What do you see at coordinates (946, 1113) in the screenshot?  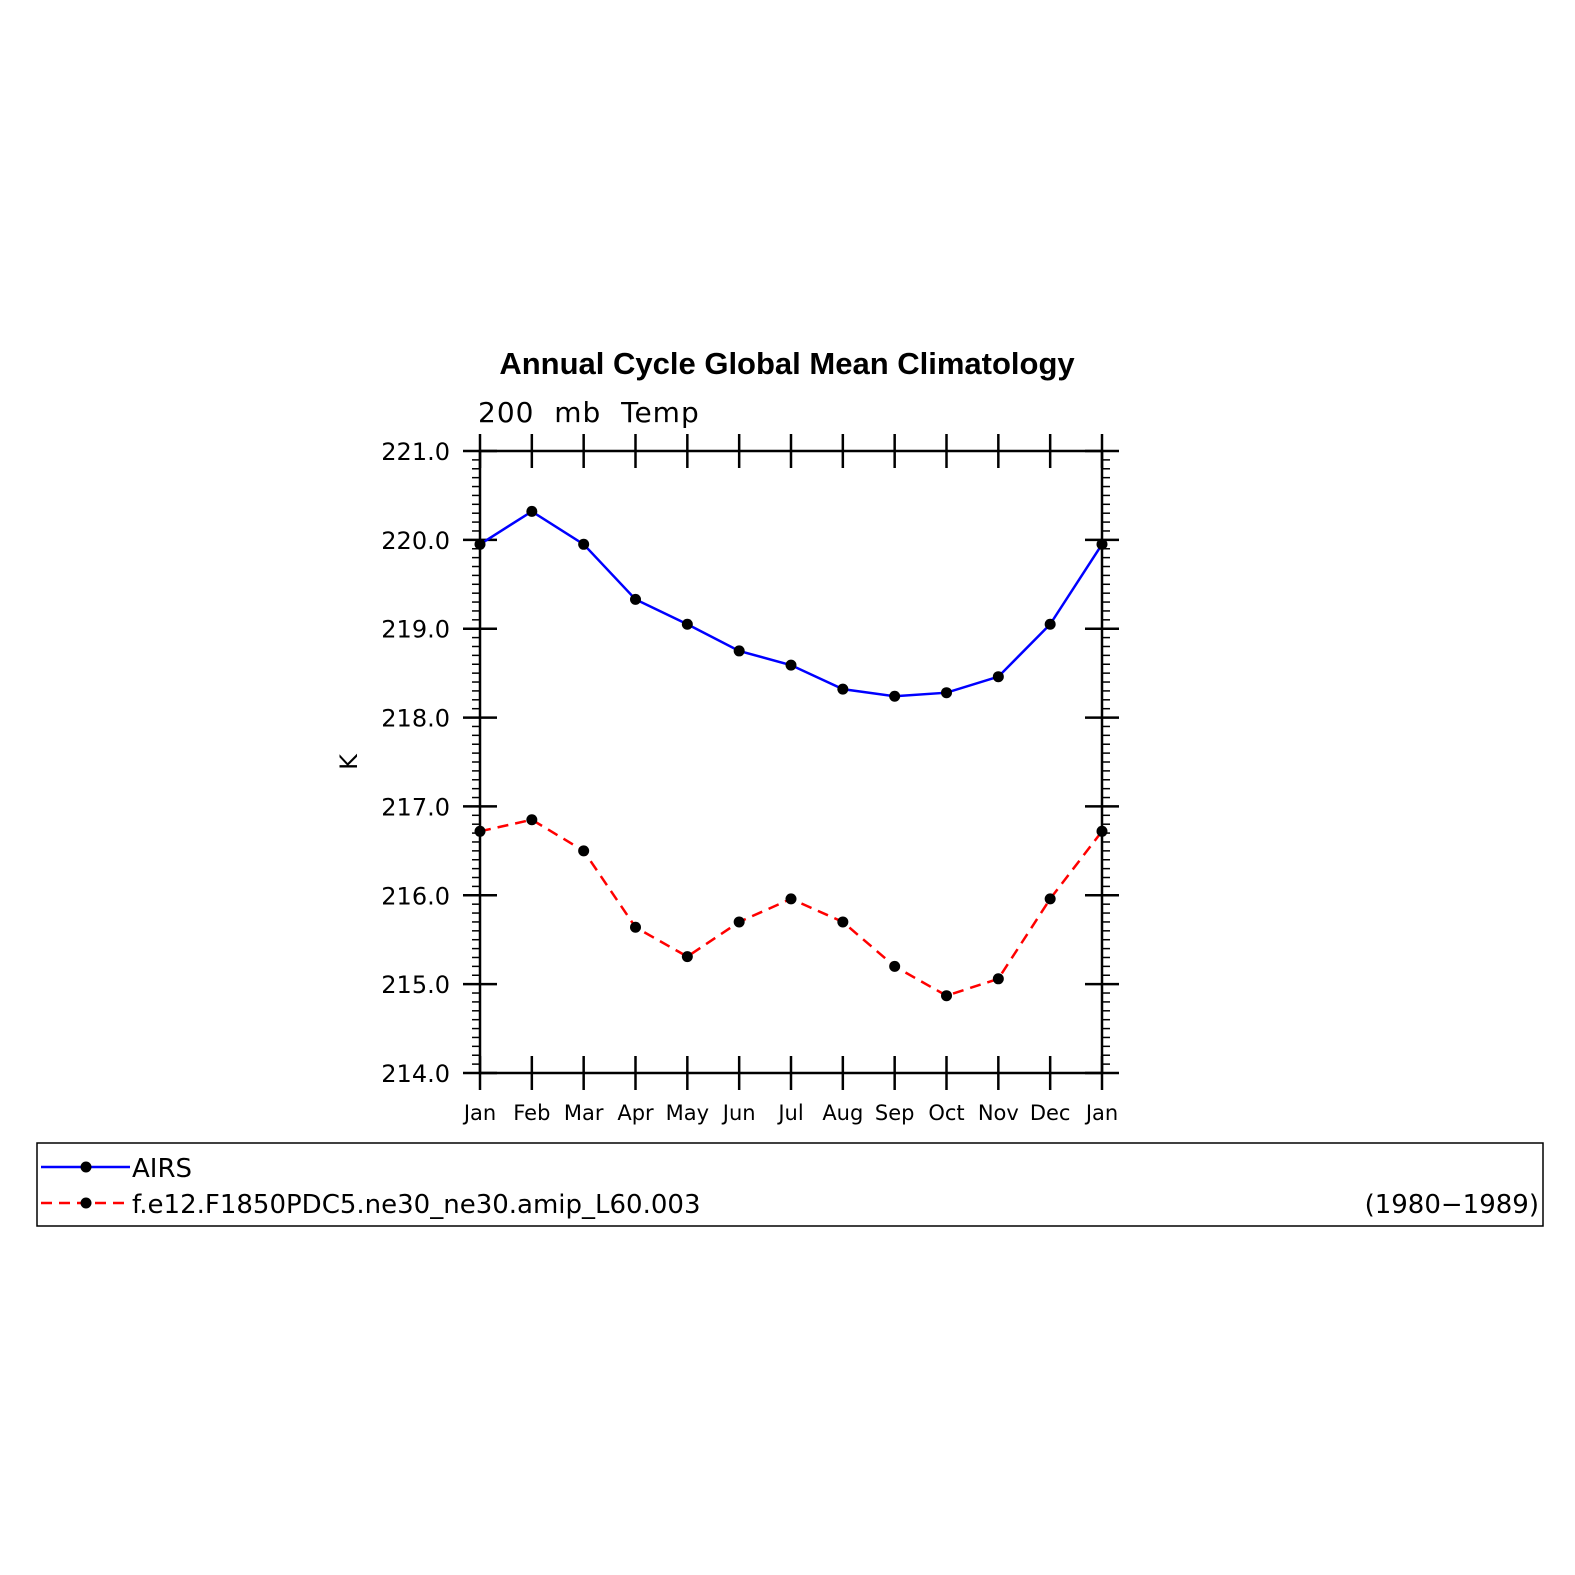 I see `x-tick-label: Oct` at bounding box center [946, 1113].